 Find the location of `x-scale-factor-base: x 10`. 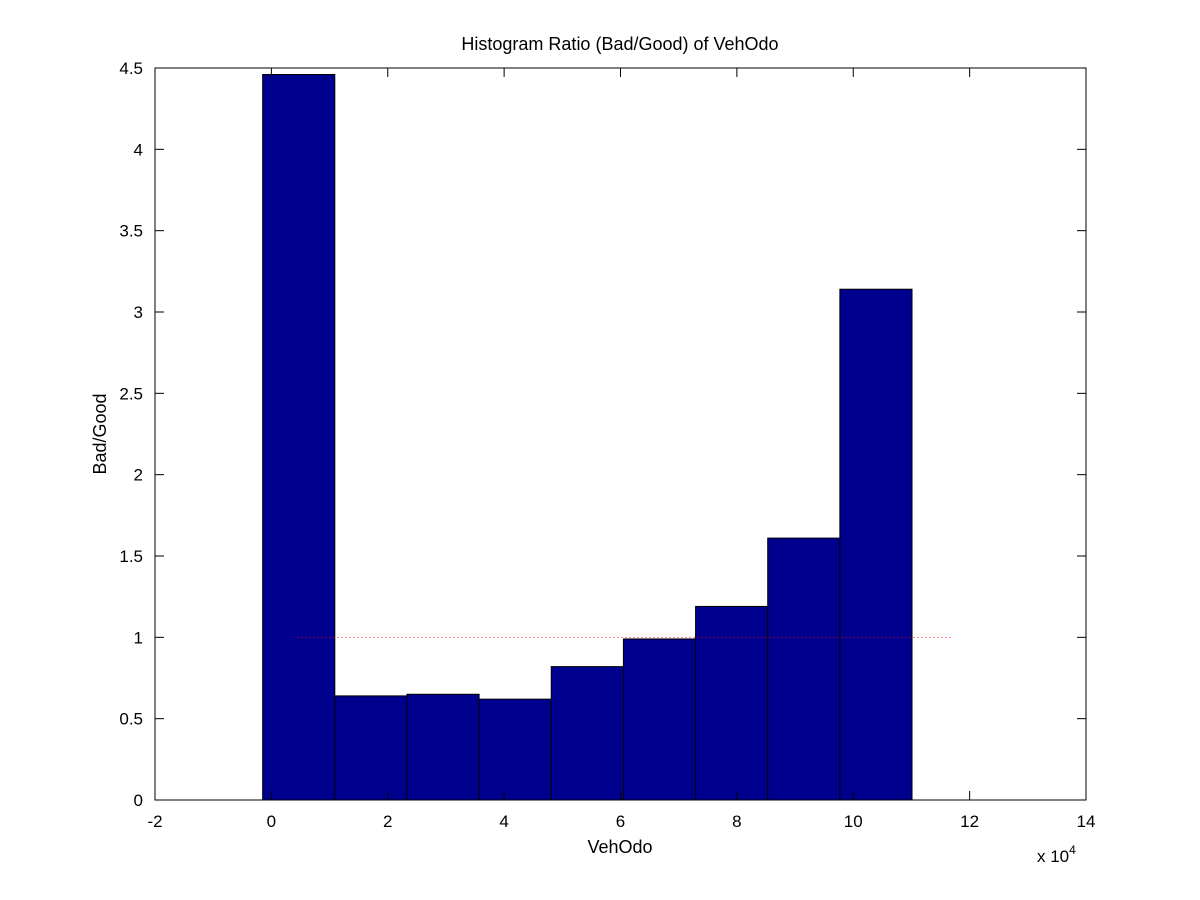

x-scale-factor-base: x 10 is located at coordinates (1053, 856).